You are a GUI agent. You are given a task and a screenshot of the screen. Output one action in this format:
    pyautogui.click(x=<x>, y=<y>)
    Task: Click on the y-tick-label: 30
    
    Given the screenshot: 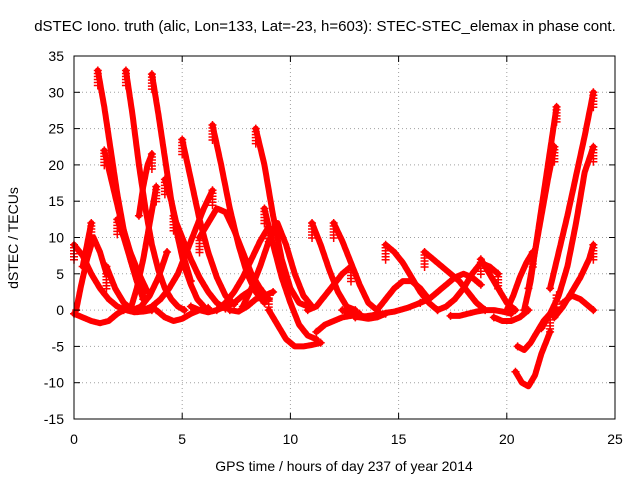 What is the action you would take?
    pyautogui.click(x=56, y=92)
    